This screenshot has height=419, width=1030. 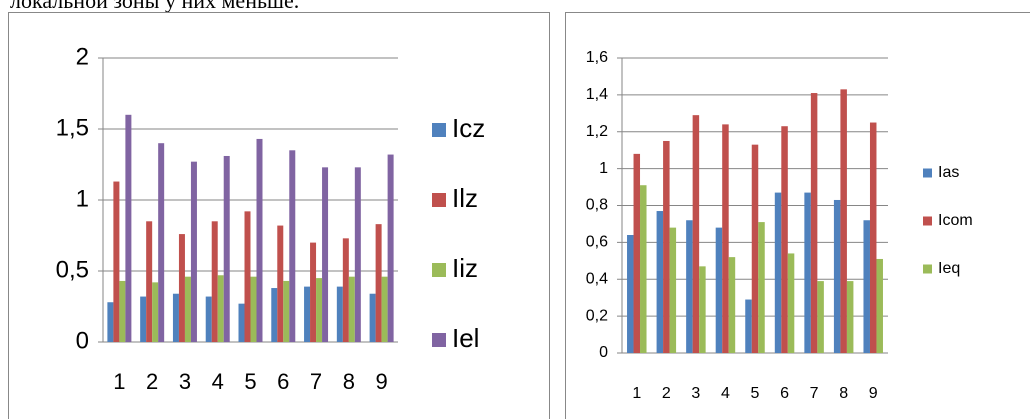 What do you see at coordinates (597, 242) in the screenshot?
I see `y-tick-label: 0,6` at bounding box center [597, 242].